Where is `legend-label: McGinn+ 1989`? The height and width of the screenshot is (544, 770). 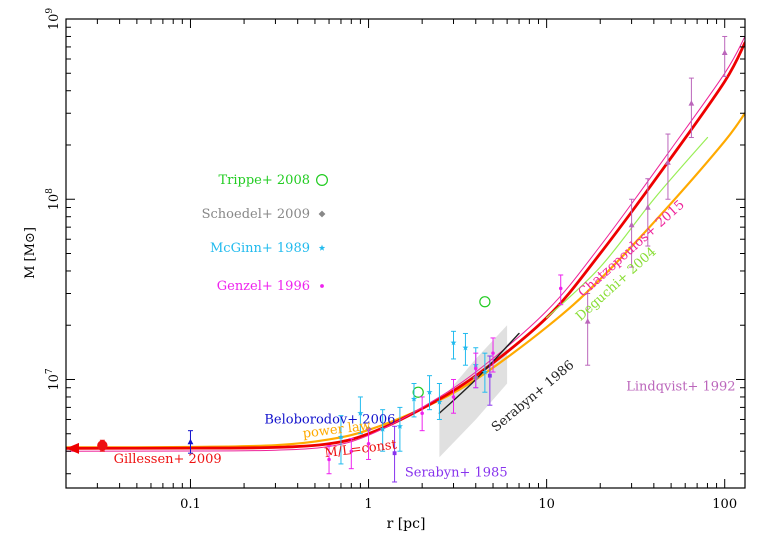 legend-label: McGinn+ 1989 is located at coordinates (260, 248).